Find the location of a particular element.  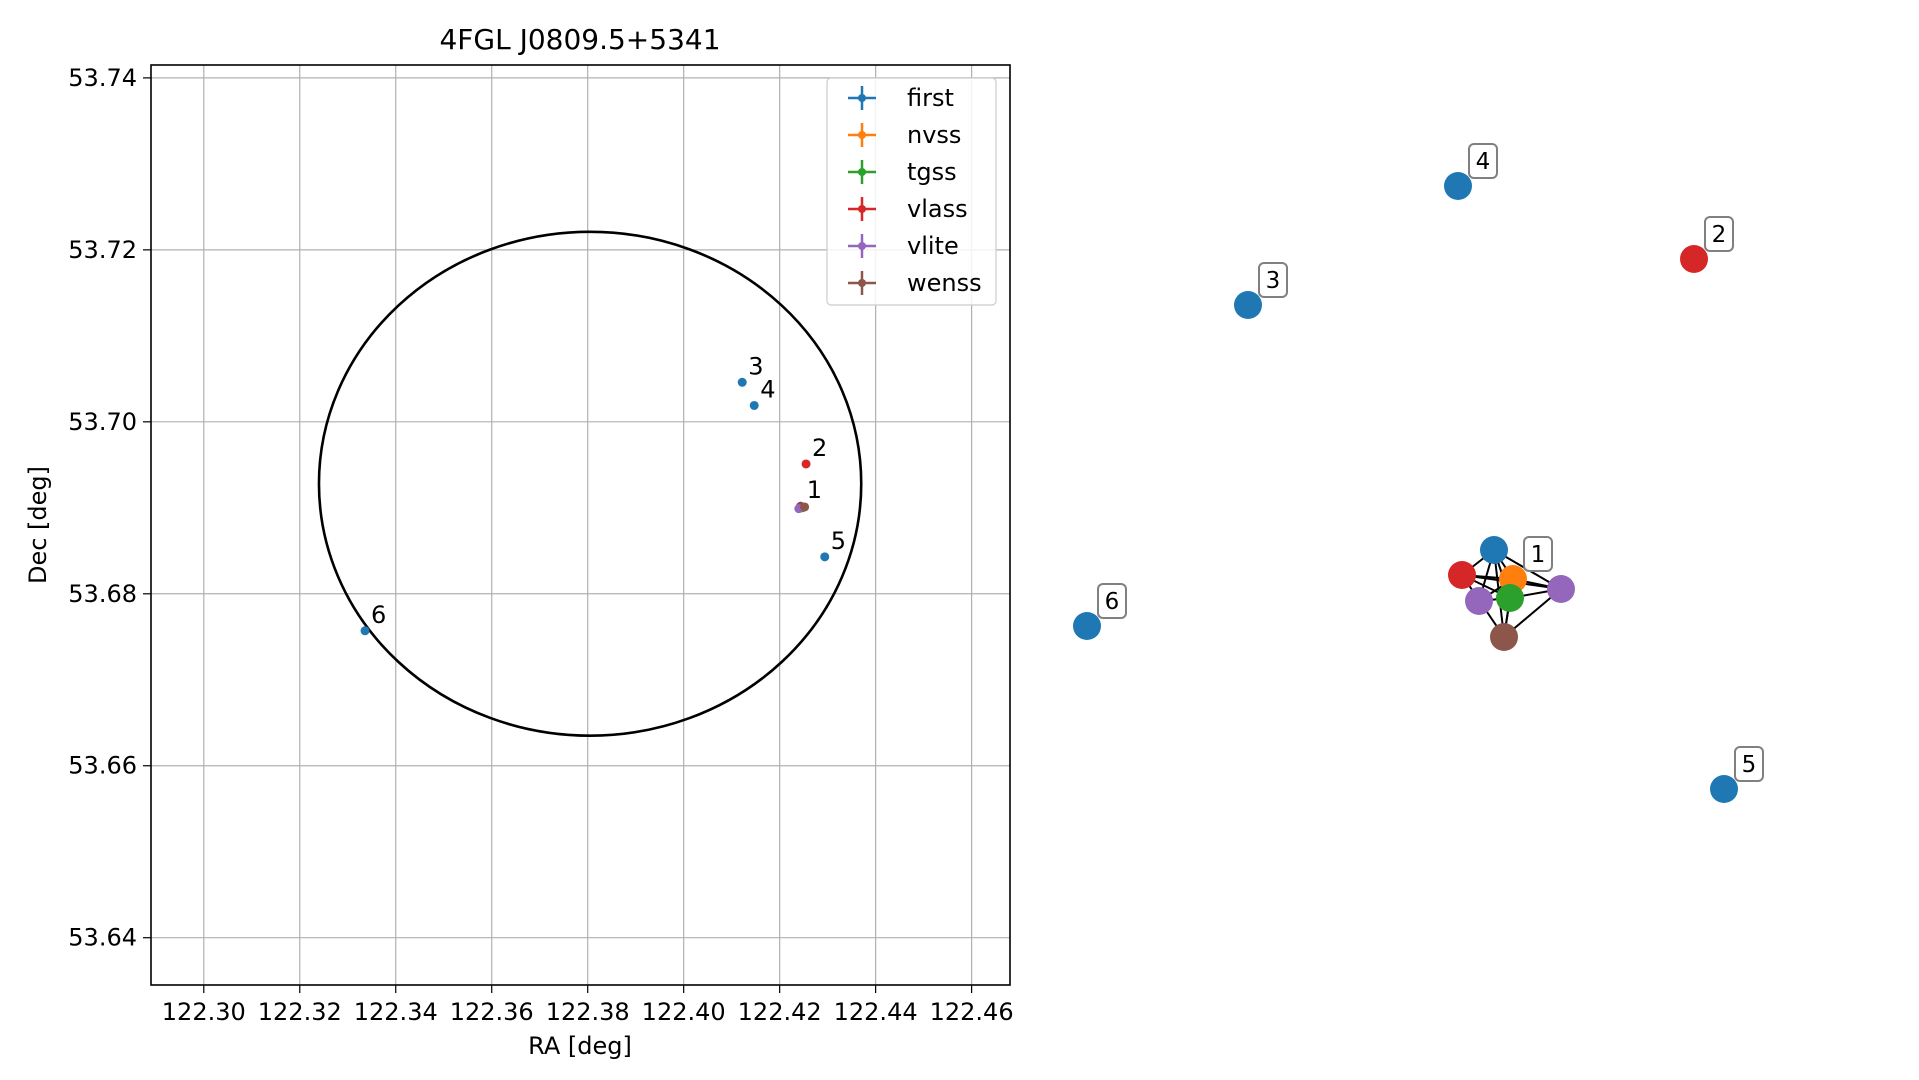

network-label-6: 6 is located at coordinates (1112, 602).